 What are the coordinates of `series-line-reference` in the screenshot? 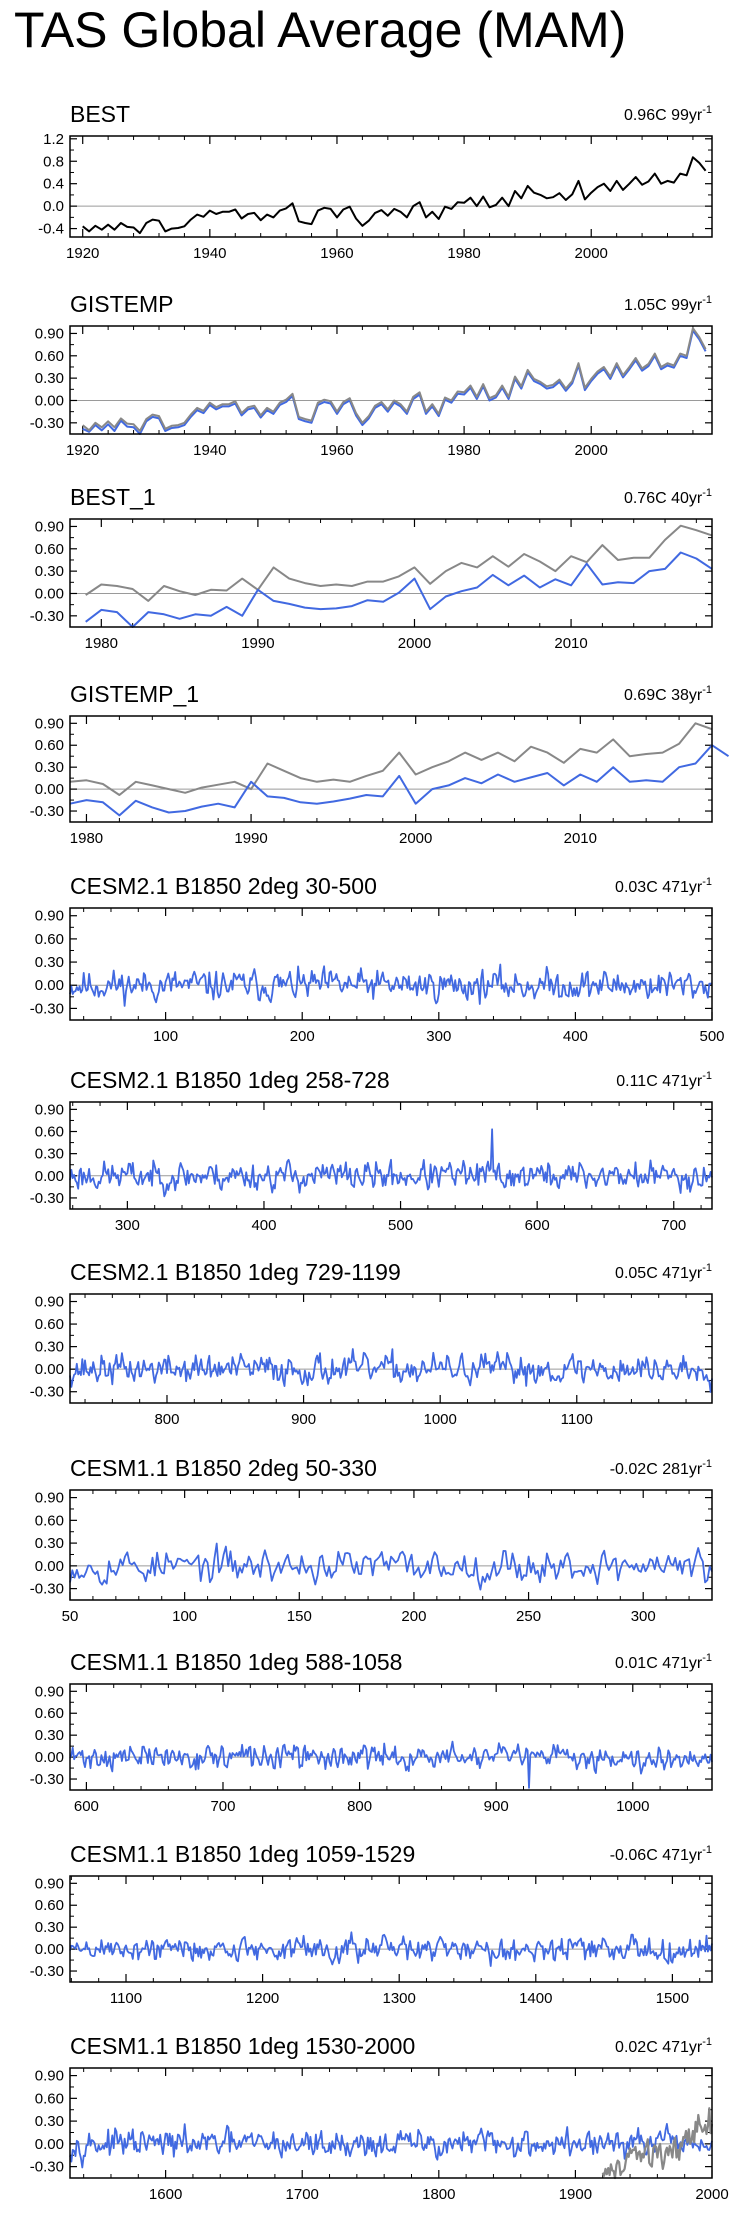 It's located at (391, 759).